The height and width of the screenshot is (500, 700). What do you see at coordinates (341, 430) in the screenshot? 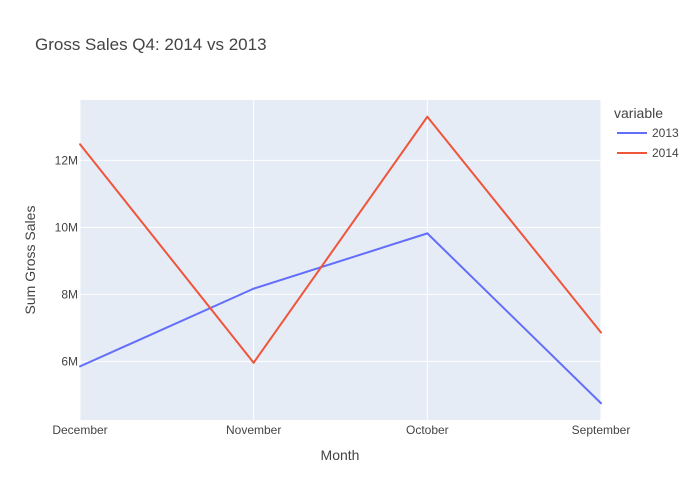
I see `x-axis-ticks: December November October September` at bounding box center [341, 430].